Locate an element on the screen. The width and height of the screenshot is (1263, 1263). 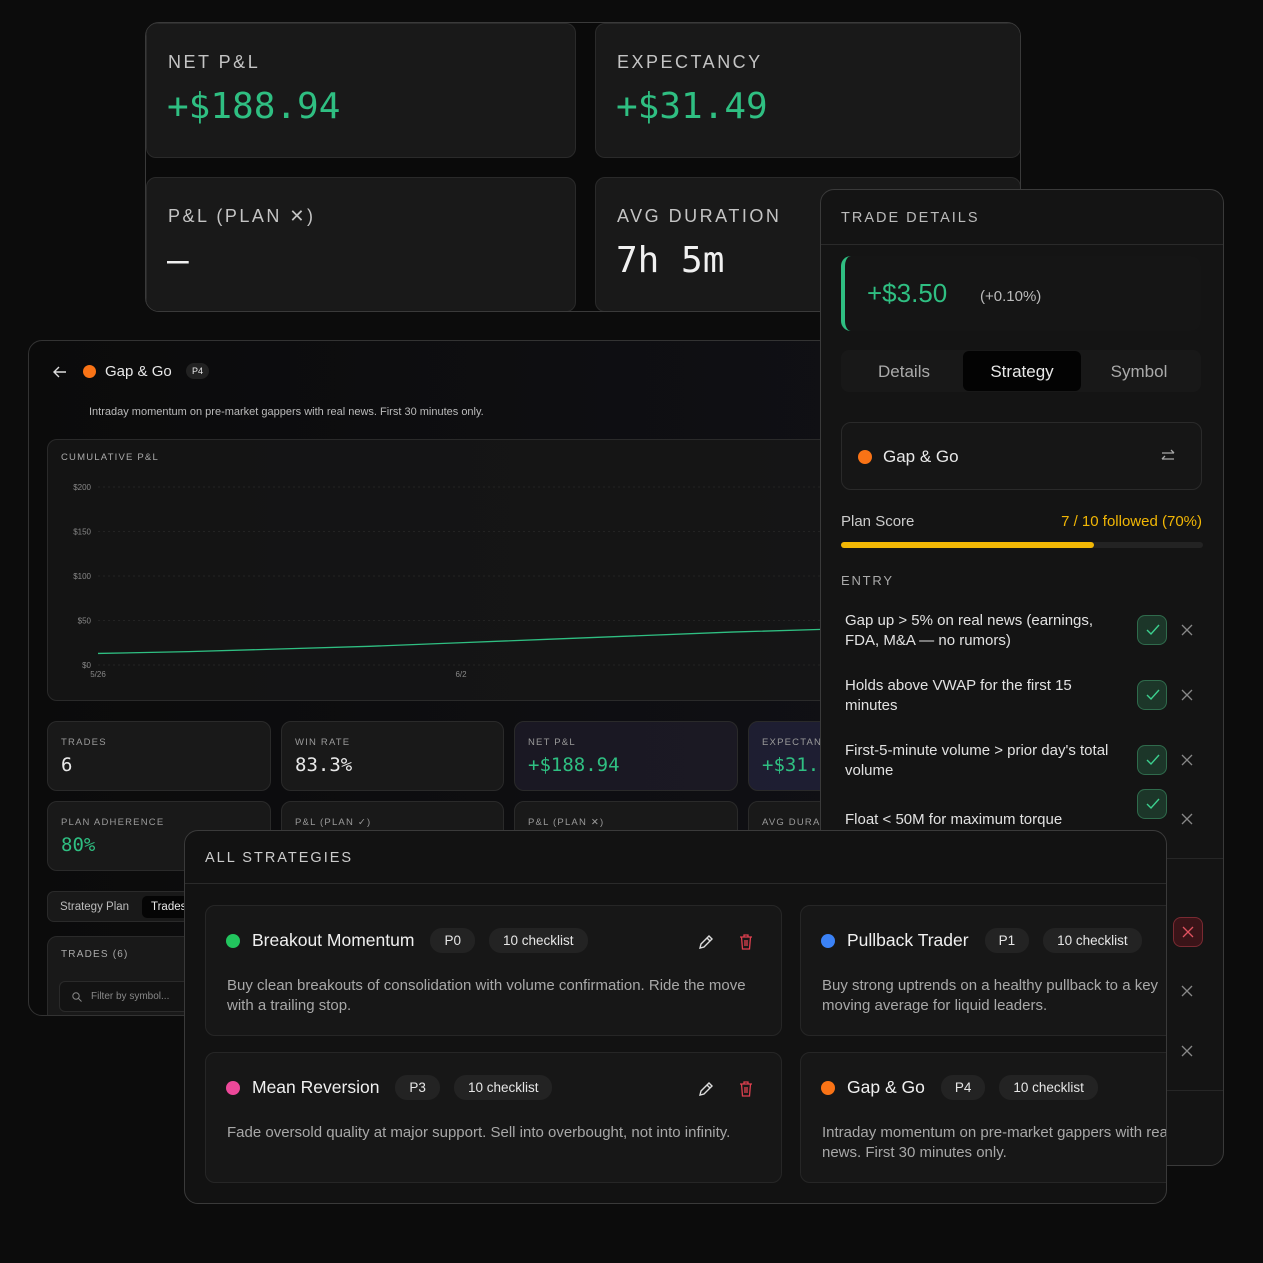
back-icon is located at coordinates (60, 372).